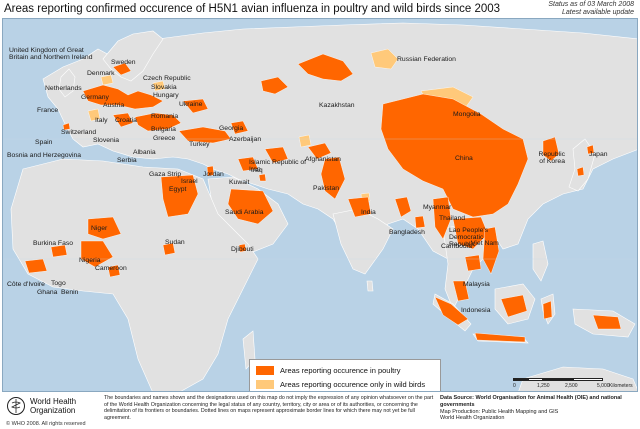  I want to click on scale-unit: Kilometers, so click(621, 386).